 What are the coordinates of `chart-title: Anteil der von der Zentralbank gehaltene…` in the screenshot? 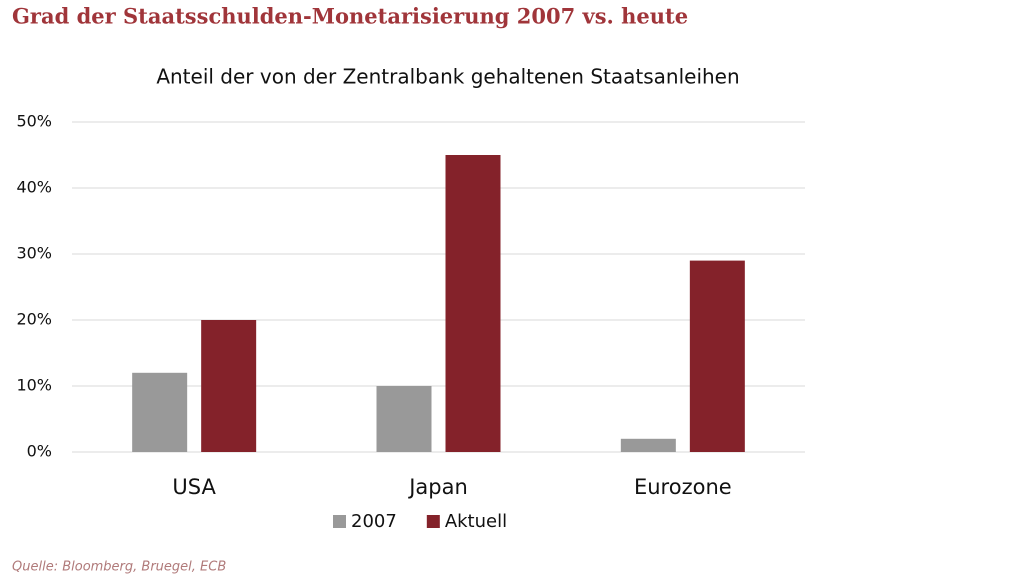 It's located at (447, 77).